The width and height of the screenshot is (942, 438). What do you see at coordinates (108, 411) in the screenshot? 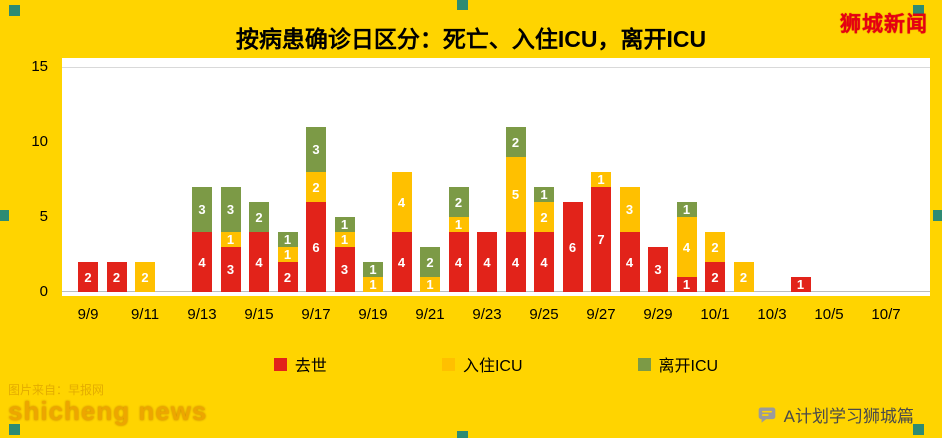
I see `watermark-brand-text: shicheng news` at bounding box center [108, 411].